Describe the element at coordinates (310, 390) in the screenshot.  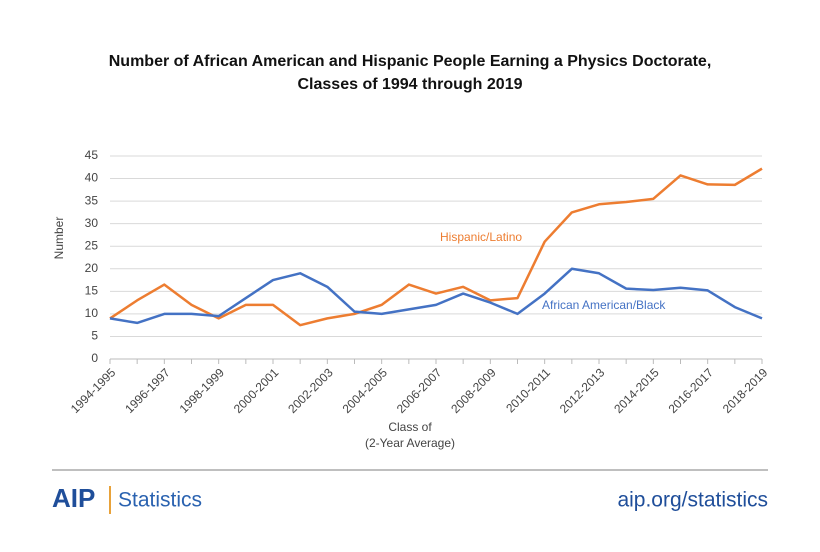
I see `x-tick-label: 2002-2003` at that location.